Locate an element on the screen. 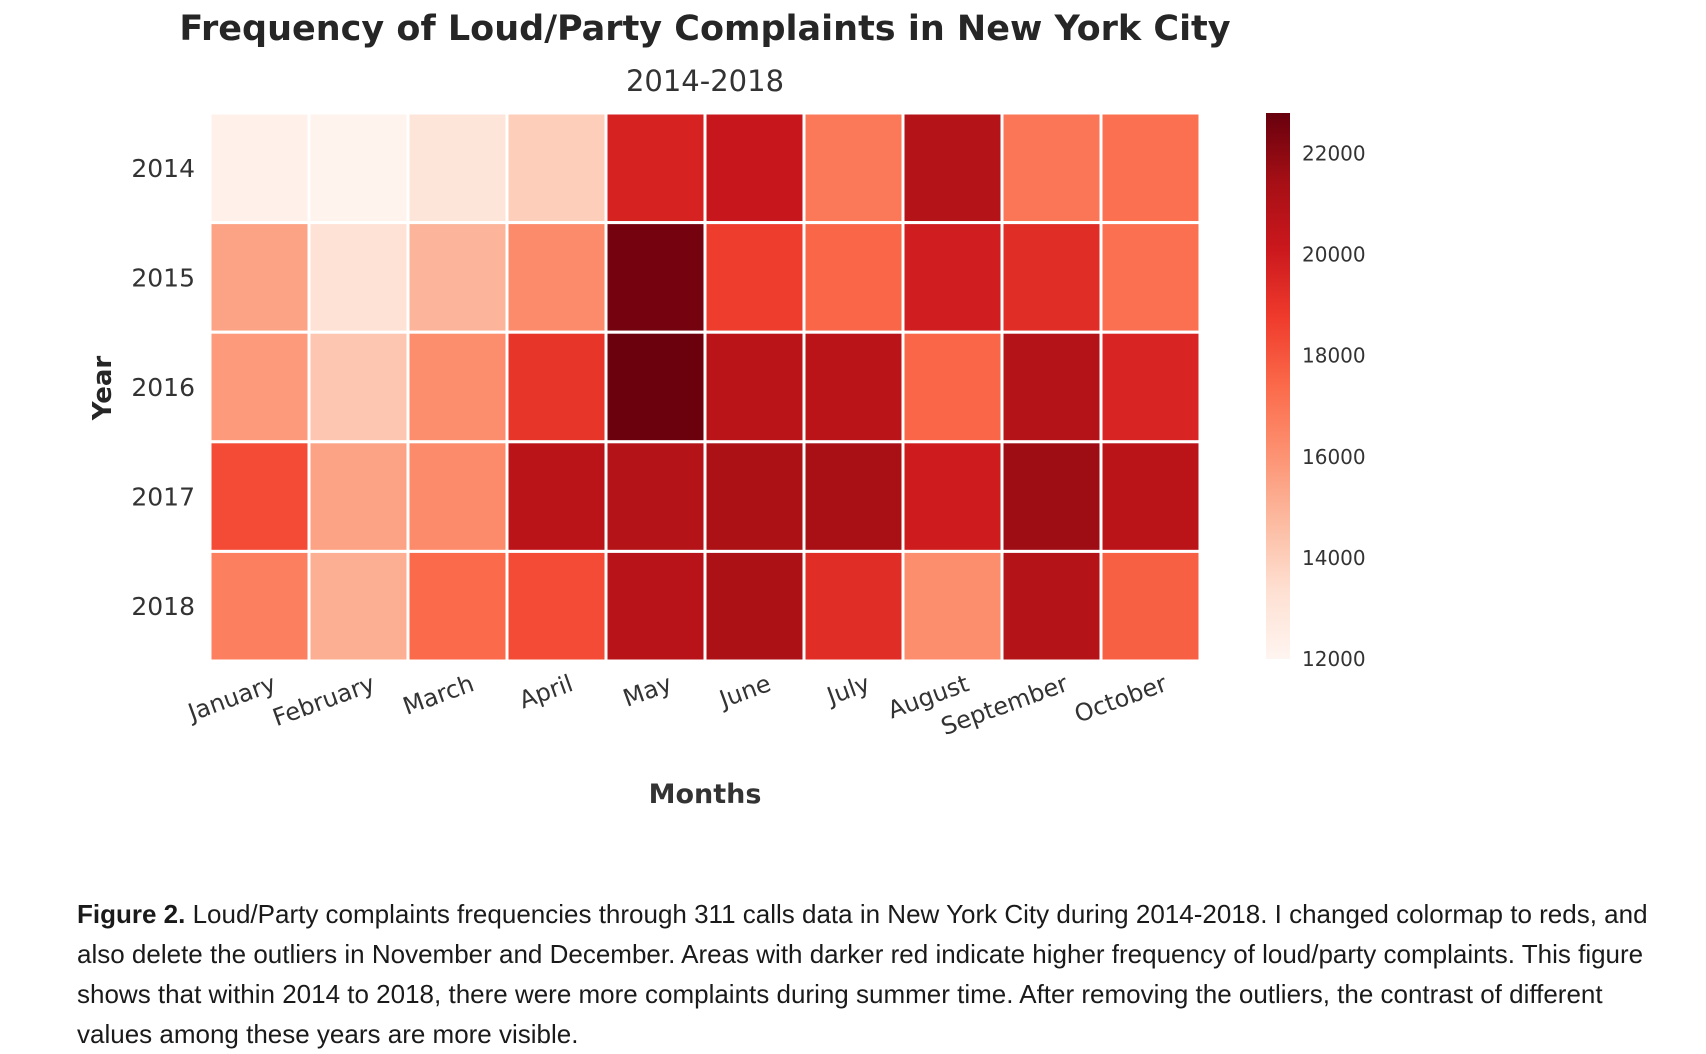  caption-label: Figure 2. is located at coordinates (131, 914).